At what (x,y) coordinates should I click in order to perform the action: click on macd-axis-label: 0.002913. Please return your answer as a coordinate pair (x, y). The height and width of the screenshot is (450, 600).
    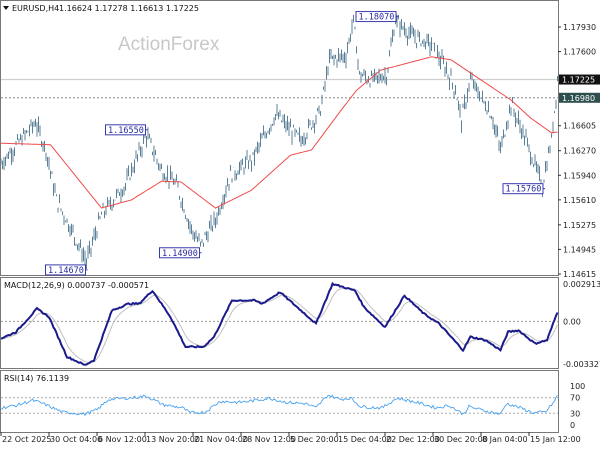
    Looking at the image, I should click on (581, 284).